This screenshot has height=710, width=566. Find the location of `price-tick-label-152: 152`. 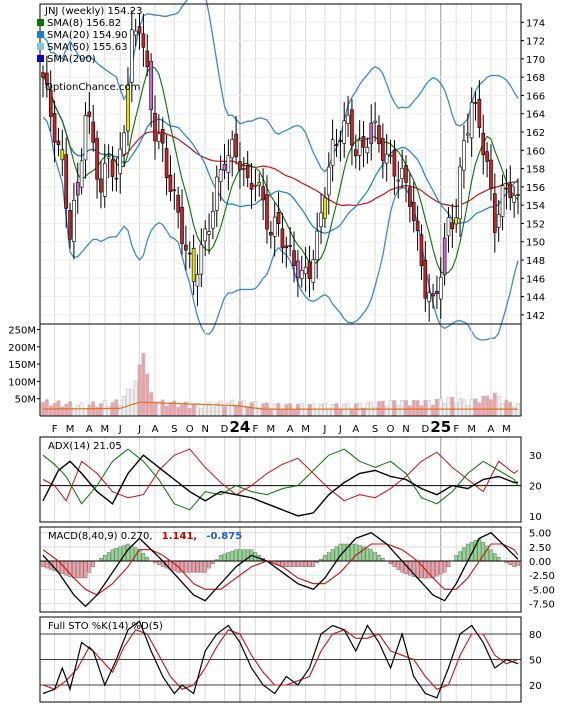

price-tick-label-152: 152 is located at coordinates (535, 224).